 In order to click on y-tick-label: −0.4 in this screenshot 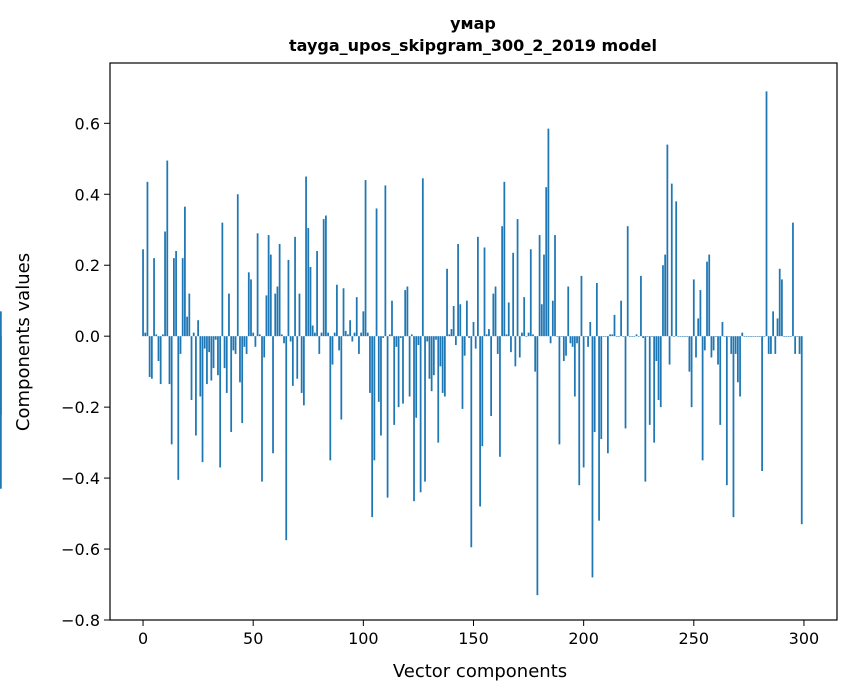, I will do `click(80, 478)`.